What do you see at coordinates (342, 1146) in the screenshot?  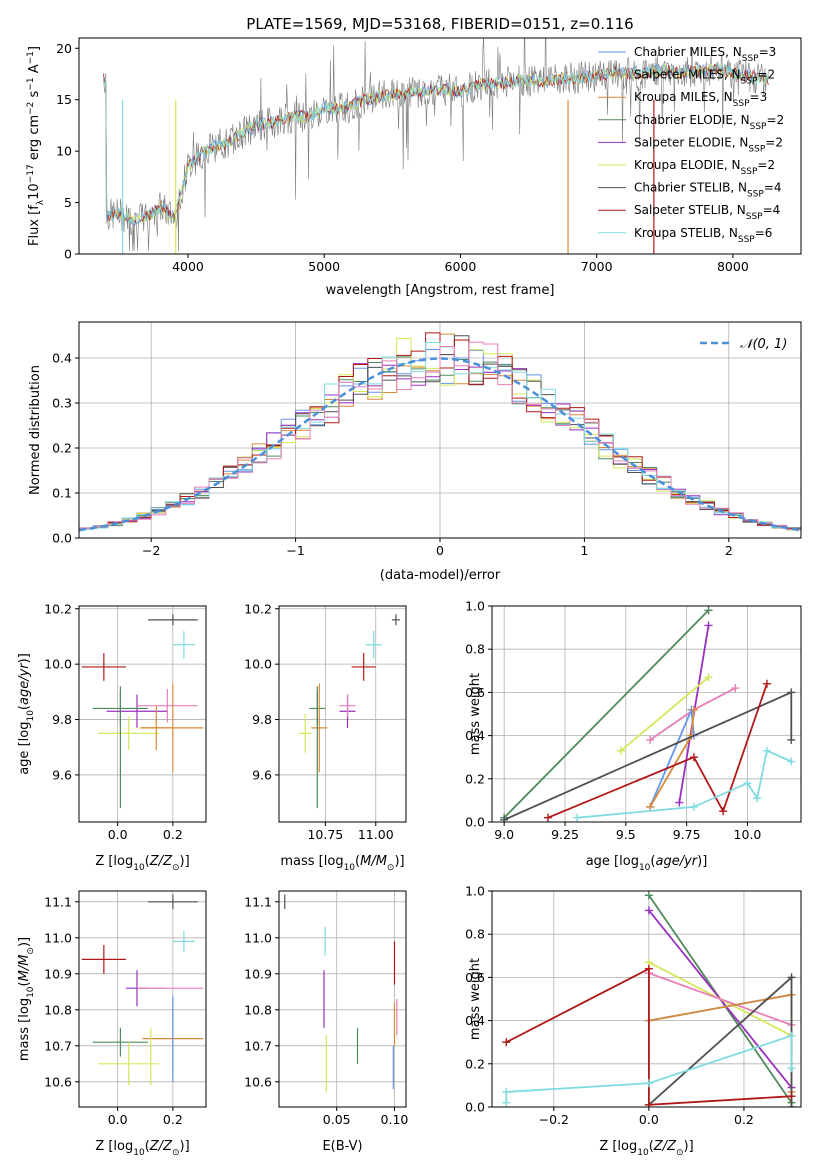 I see `x-axis-label: E(B-V)` at bounding box center [342, 1146].